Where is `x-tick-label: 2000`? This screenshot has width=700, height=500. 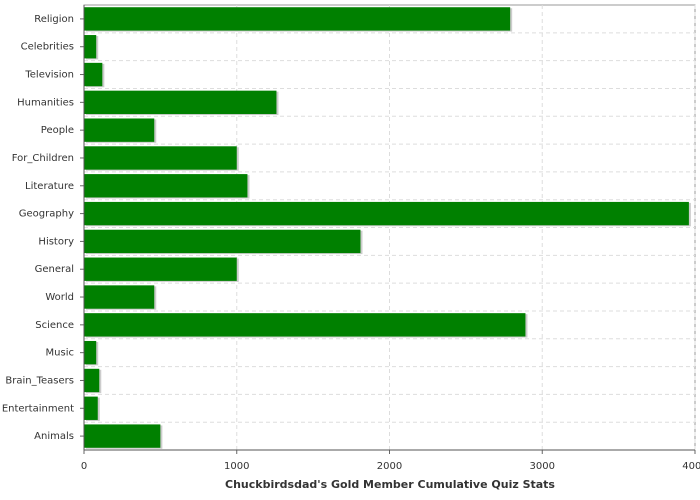 x-tick-label: 2000 is located at coordinates (389, 466).